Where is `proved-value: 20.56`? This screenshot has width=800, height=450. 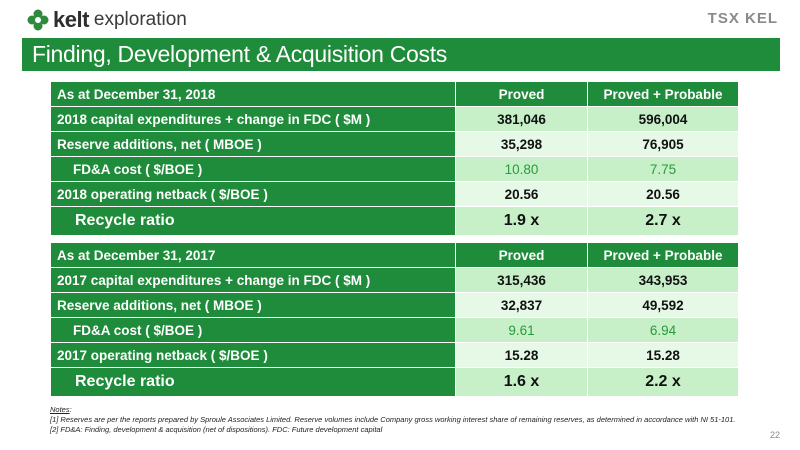
proved-value: 20.56 is located at coordinates (521, 194).